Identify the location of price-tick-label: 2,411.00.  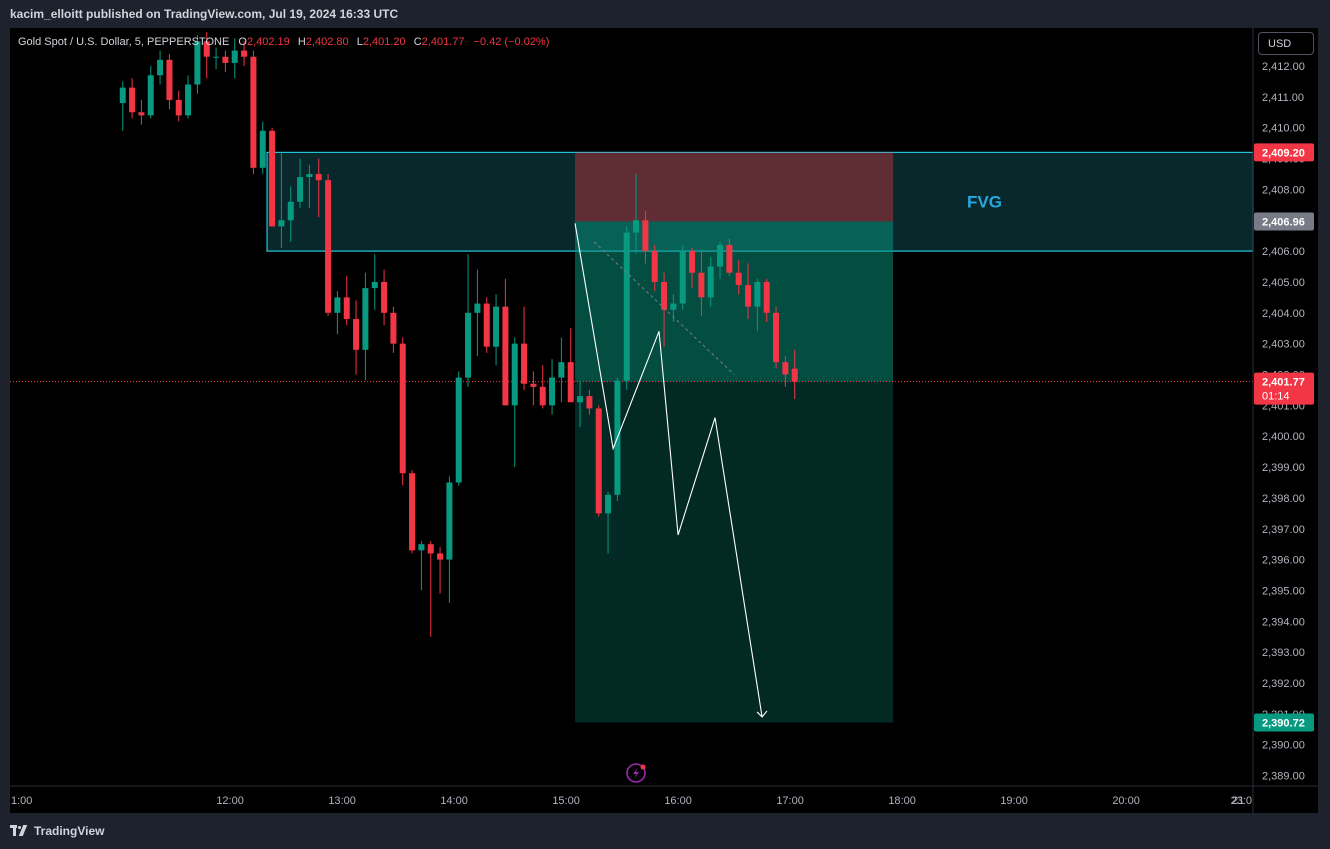
(1283, 98).